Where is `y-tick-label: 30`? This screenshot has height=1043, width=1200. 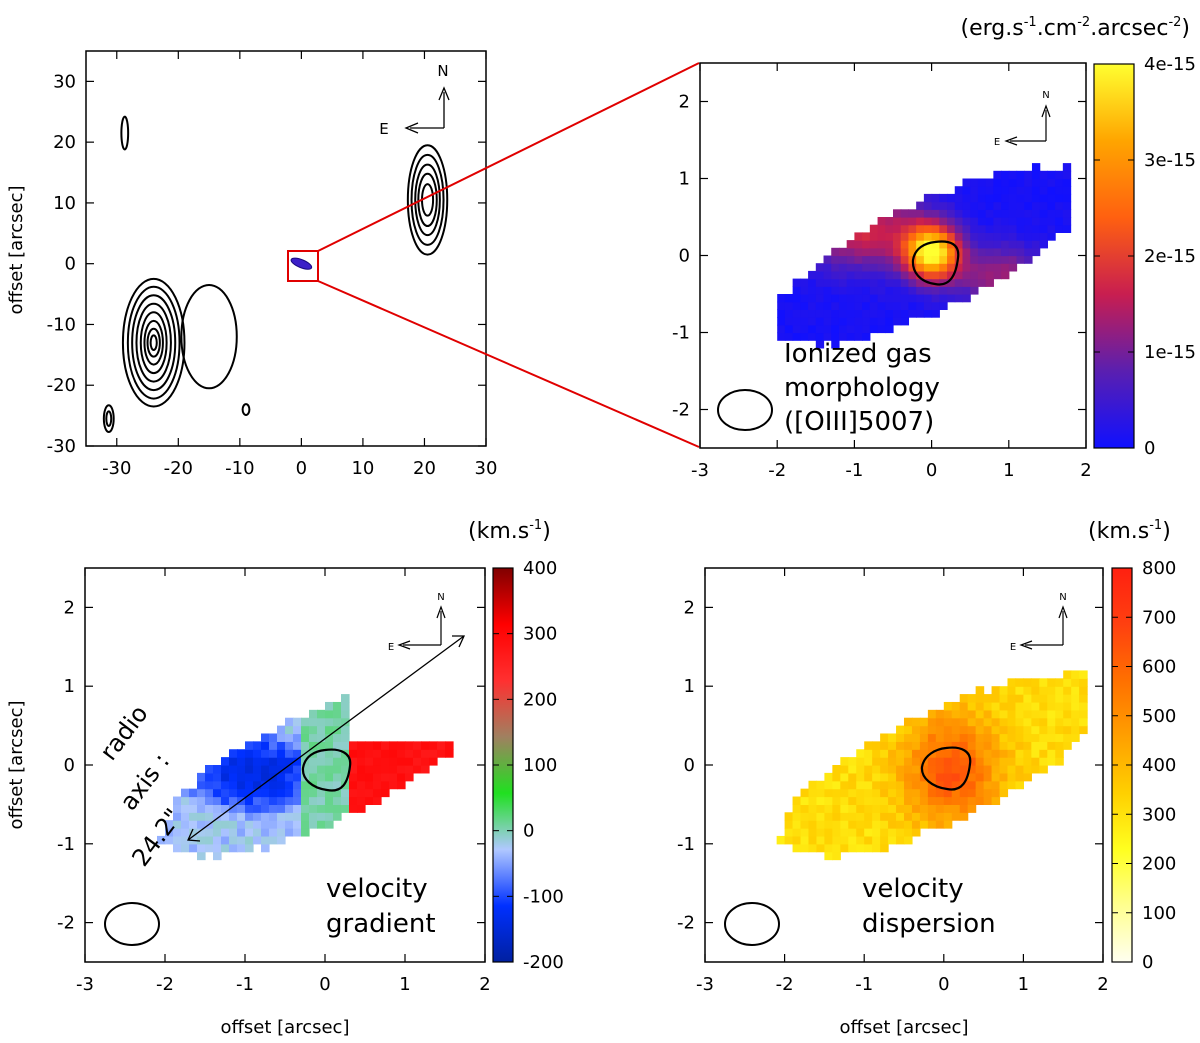
y-tick-label: 30 is located at coordinates (64, 81).